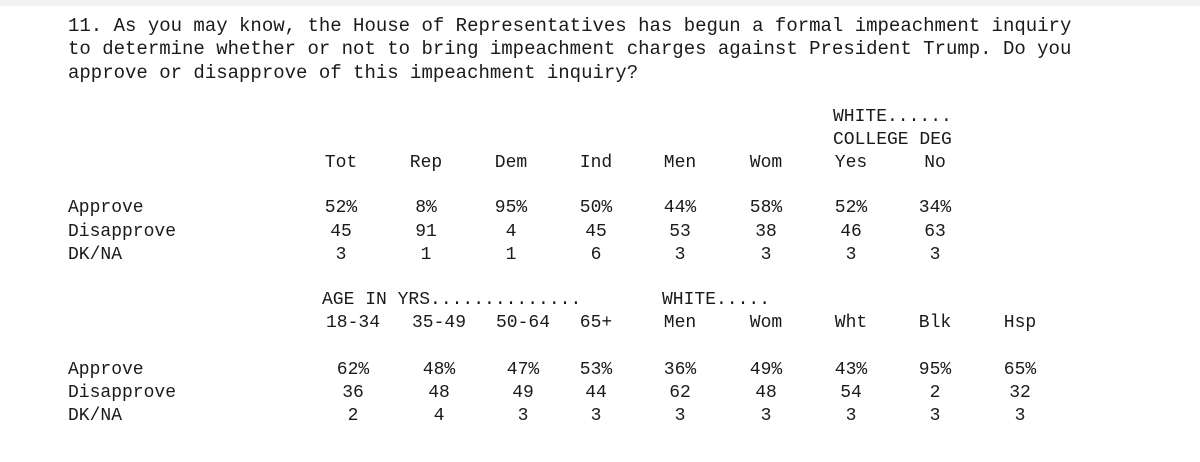  Describe the element at coordinates (851, 370) in the screenshot. I see `table-cell: 43%` at that location.